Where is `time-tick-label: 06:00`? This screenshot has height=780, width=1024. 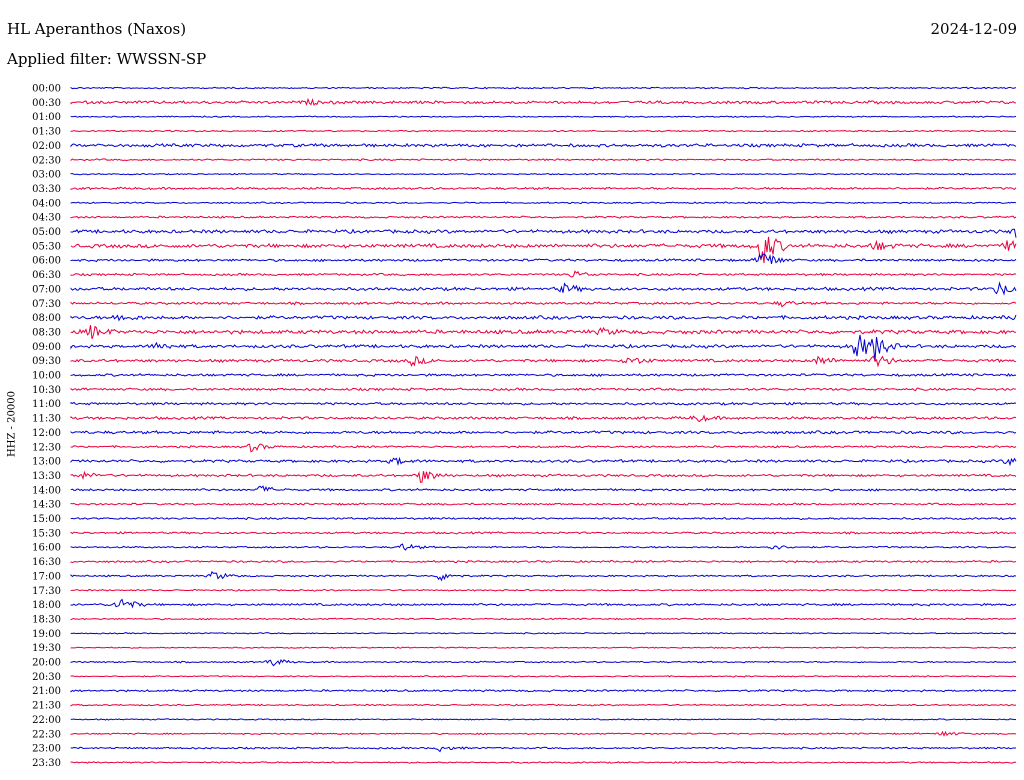 time-tick-label: 06:00 is located at coordinates (46, 261).